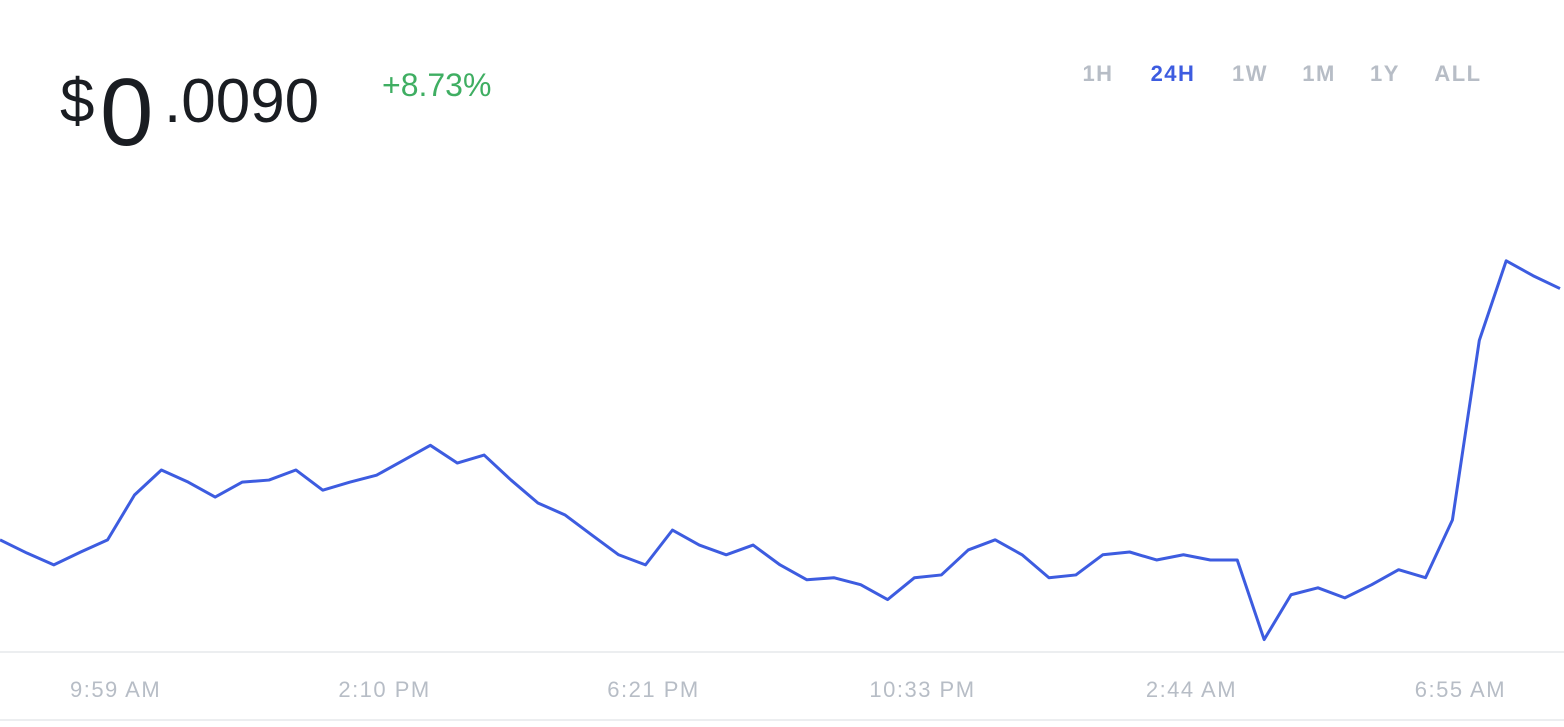  I want to click on x-tick-label: 2:10 PM, so click(384, 689).